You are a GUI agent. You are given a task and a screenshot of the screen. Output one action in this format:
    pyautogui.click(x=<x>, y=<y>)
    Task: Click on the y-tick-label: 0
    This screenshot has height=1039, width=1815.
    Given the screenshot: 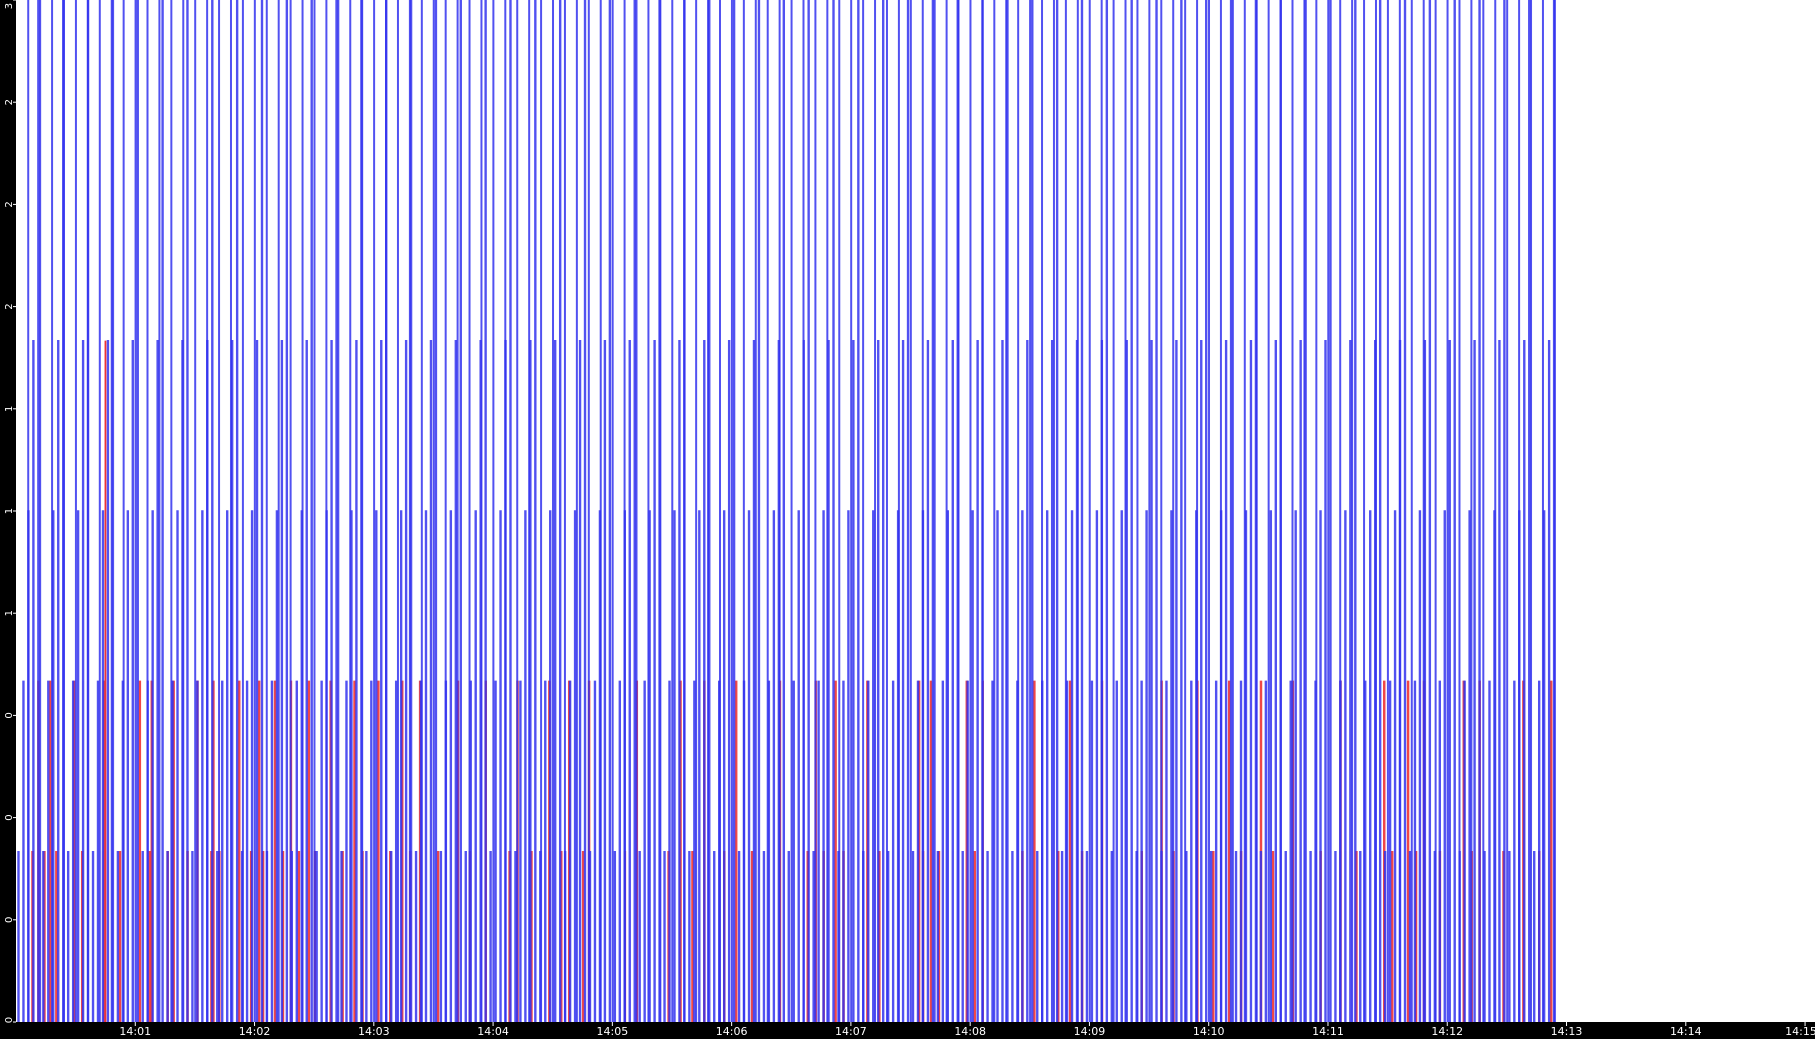 What is the action you would take?
    pyautogui.click(x=9, y=920)
    